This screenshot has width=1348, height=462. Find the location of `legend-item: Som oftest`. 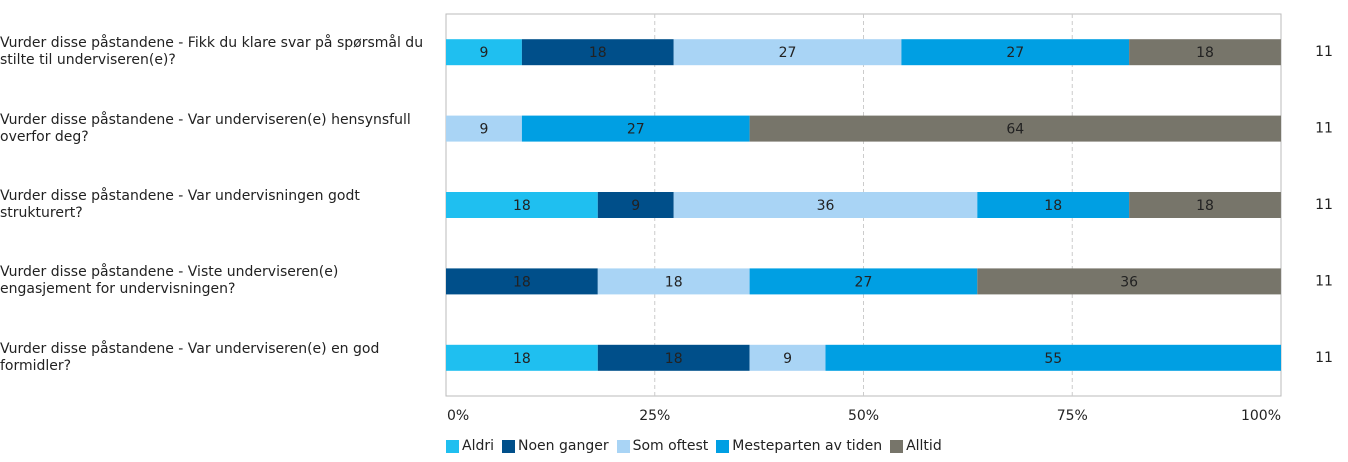

legend-item: Som oftest is located at coordinates (662, 446).